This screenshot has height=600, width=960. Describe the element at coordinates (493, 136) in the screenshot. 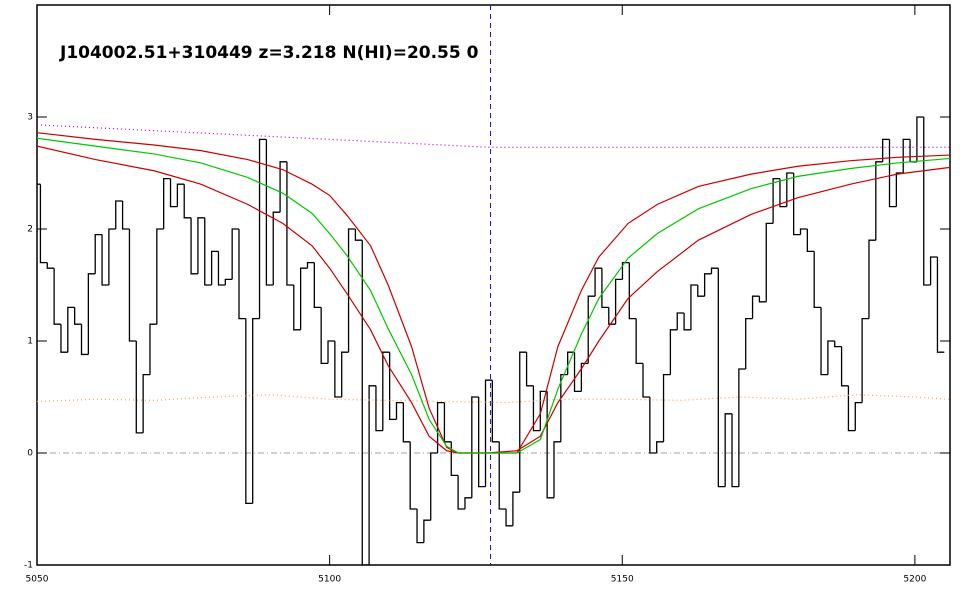

I see `dotted-curve` at that location.